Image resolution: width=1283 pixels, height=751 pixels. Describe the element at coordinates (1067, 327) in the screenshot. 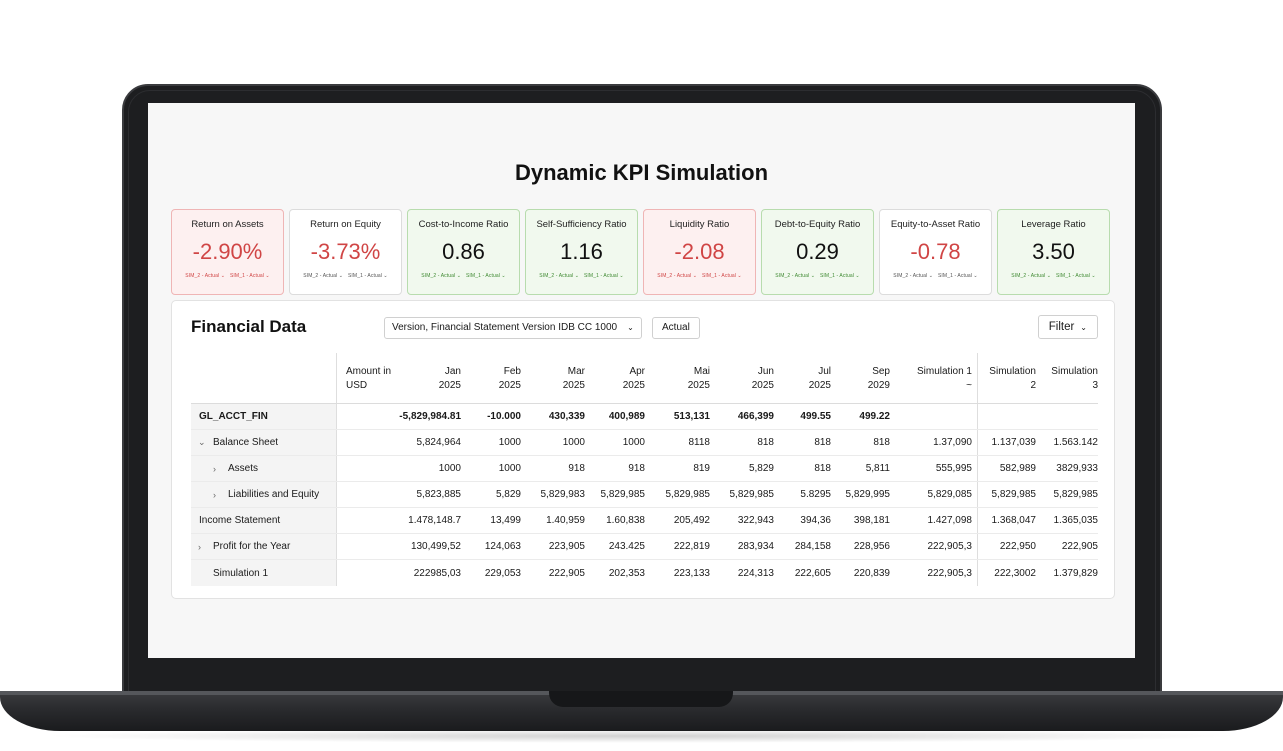

I see `filter-button: Filter ⌄` at that location.